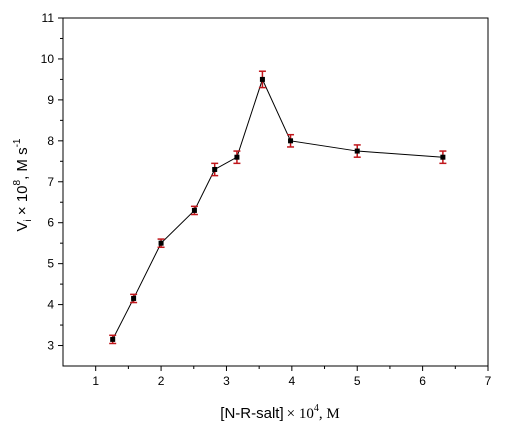 Image resolution: width=516 pixels, height=437 pixels. What do you see at coordinates (95, 381) in the screenshot?
I see `x-tick-label: 1` at bounding box center [95, 381].